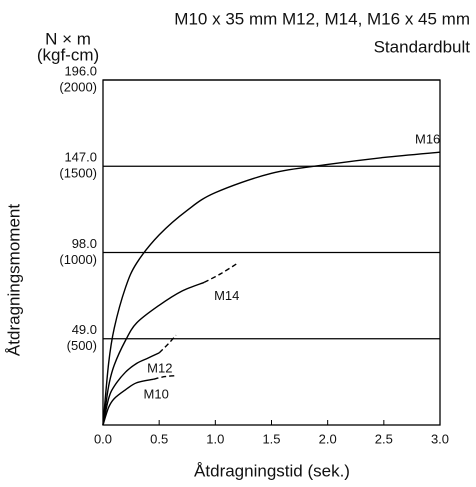  Describe the element at coordinates (159, 367) in the screenshot. I see `series-label: M12` at that location.